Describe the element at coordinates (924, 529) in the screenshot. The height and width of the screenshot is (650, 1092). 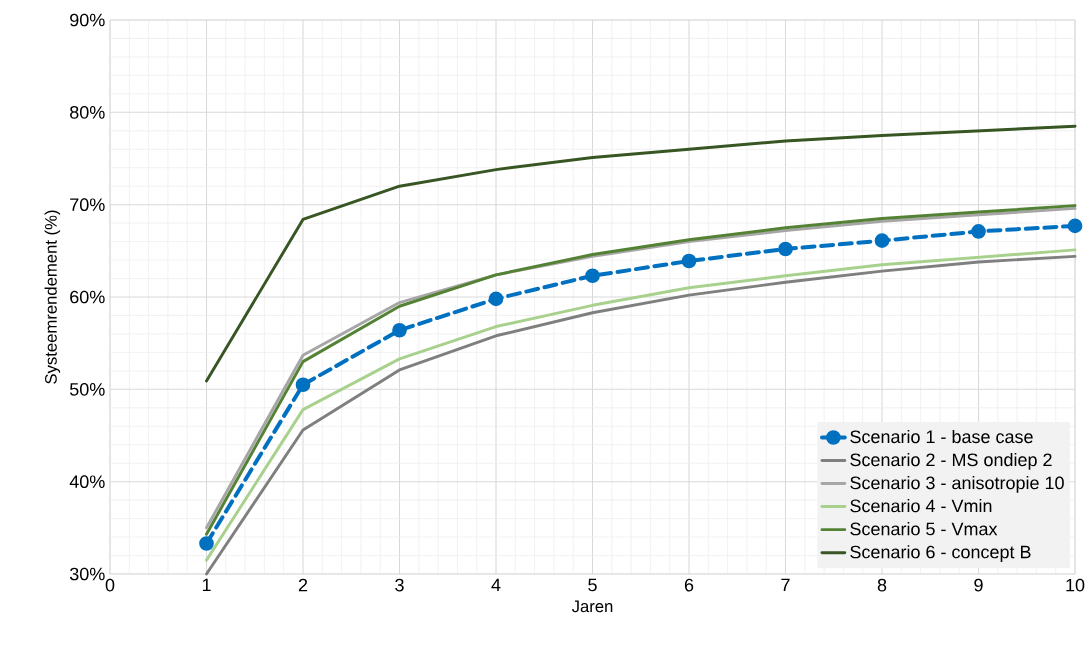
I see `legend-label: Scenario 5 - Vmax` at that location.